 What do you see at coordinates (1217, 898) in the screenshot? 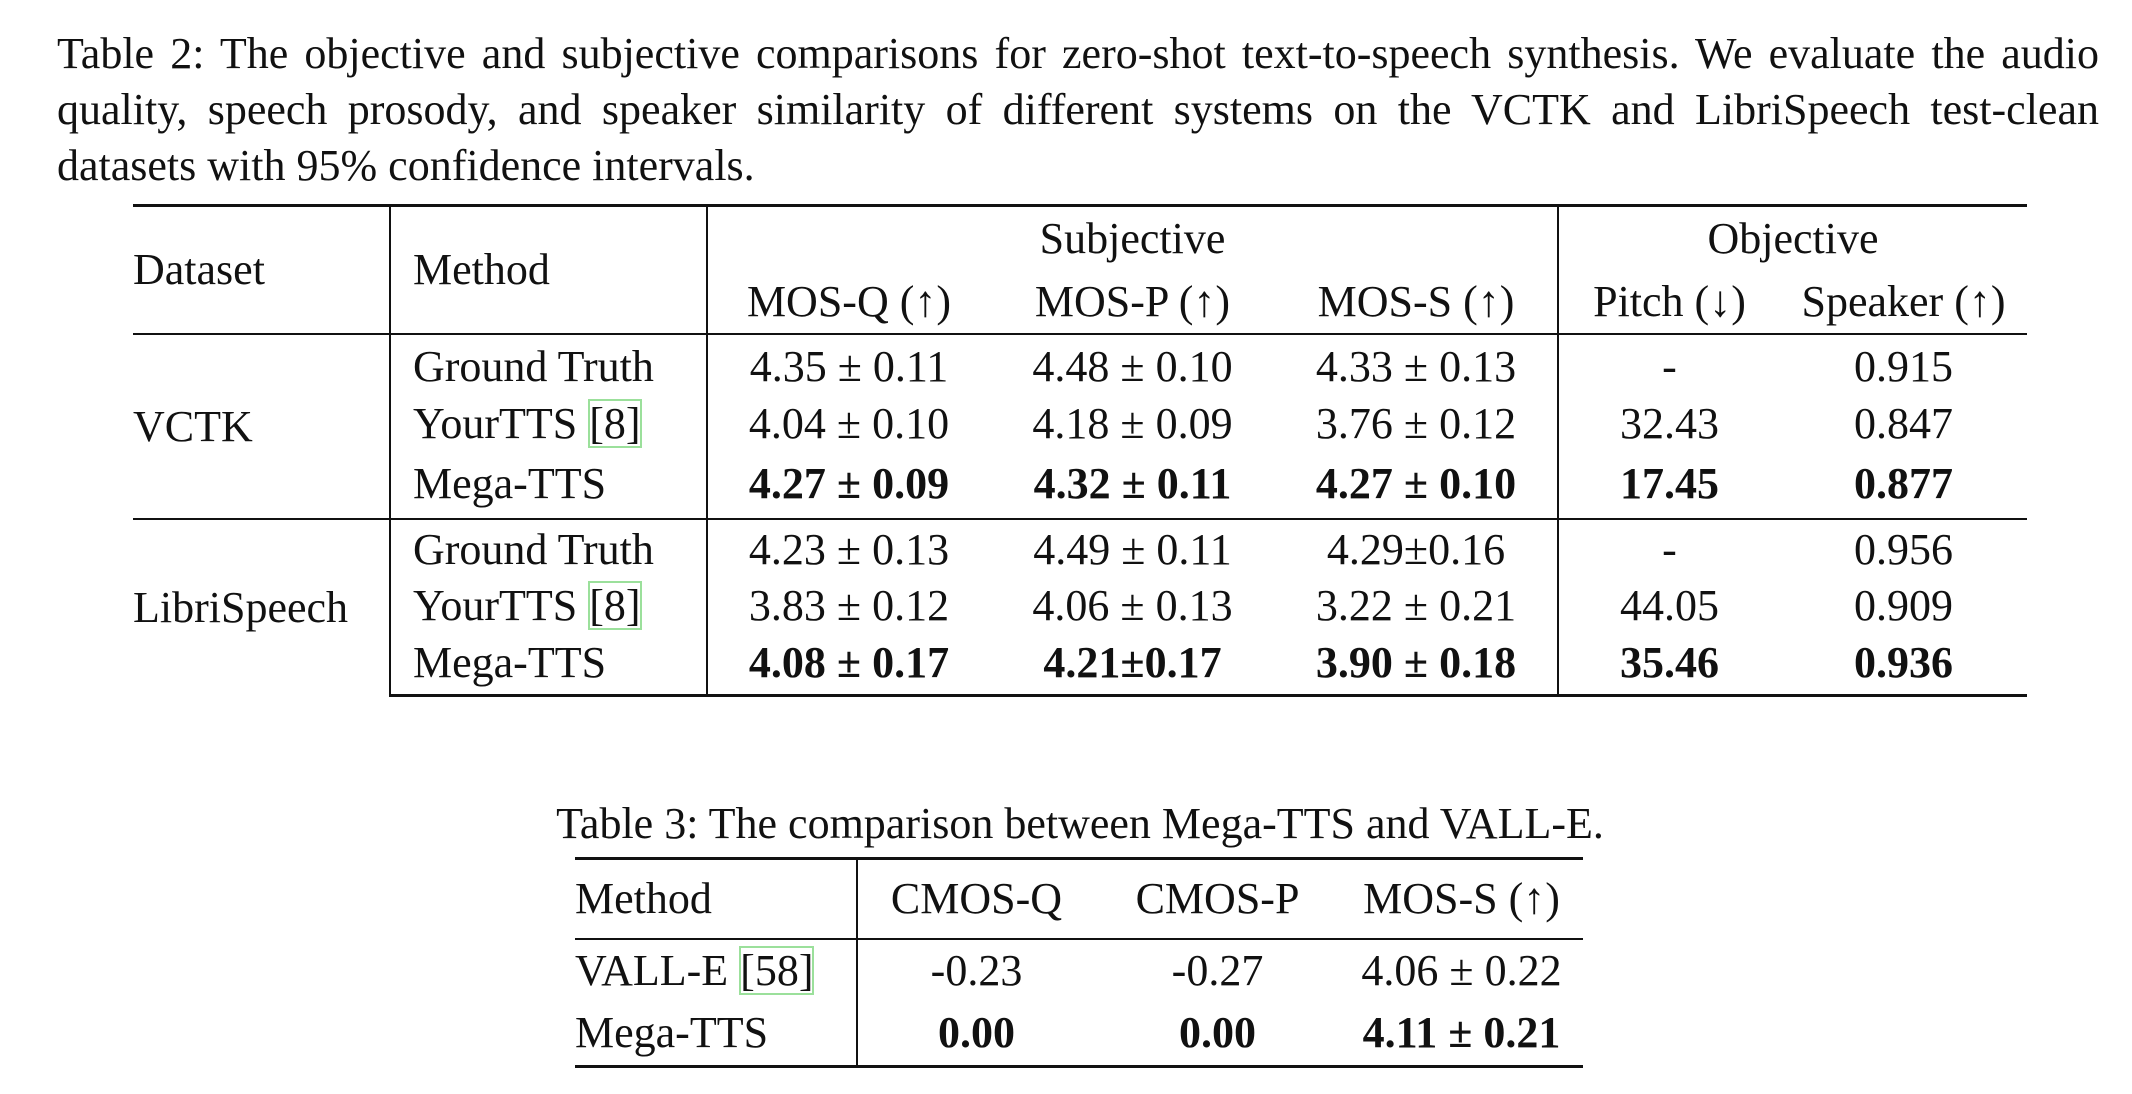
I see `header-cell: CMOS-P` at bounding box center [1217, 898].